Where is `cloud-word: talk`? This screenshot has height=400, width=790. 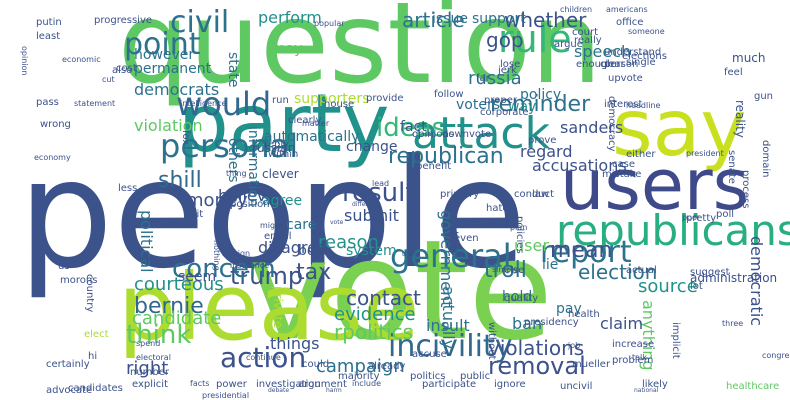
cloud-word: talk is located at coordinates (639, 357).